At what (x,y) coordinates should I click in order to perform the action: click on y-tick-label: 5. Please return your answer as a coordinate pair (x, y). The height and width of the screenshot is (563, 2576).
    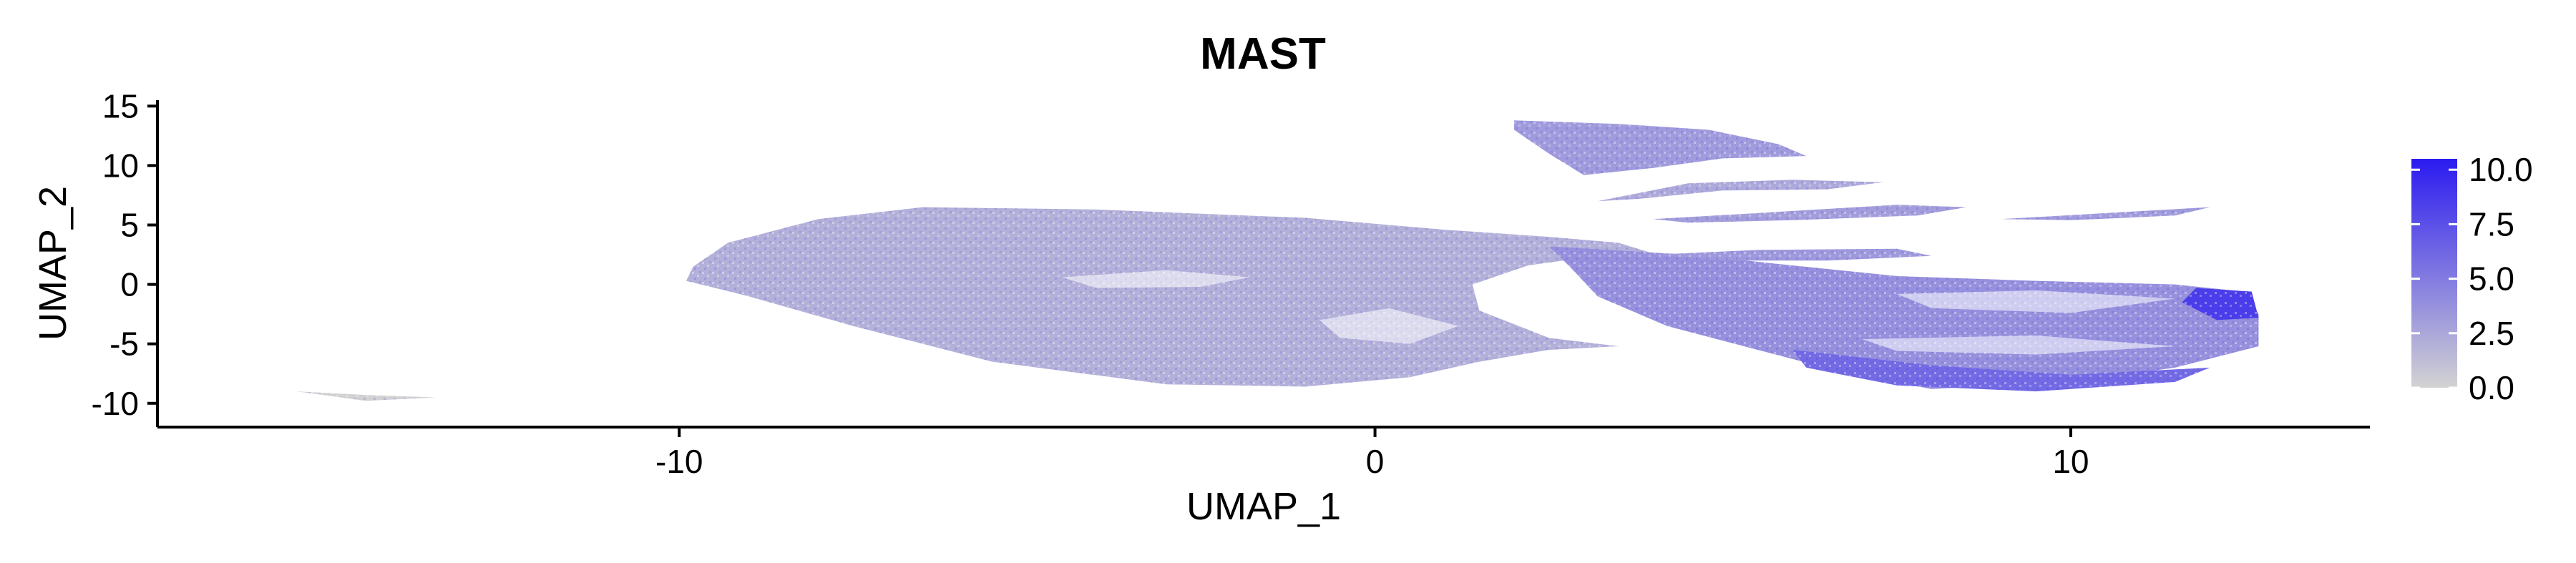
    Looking at the image, I should click on (129, 224).